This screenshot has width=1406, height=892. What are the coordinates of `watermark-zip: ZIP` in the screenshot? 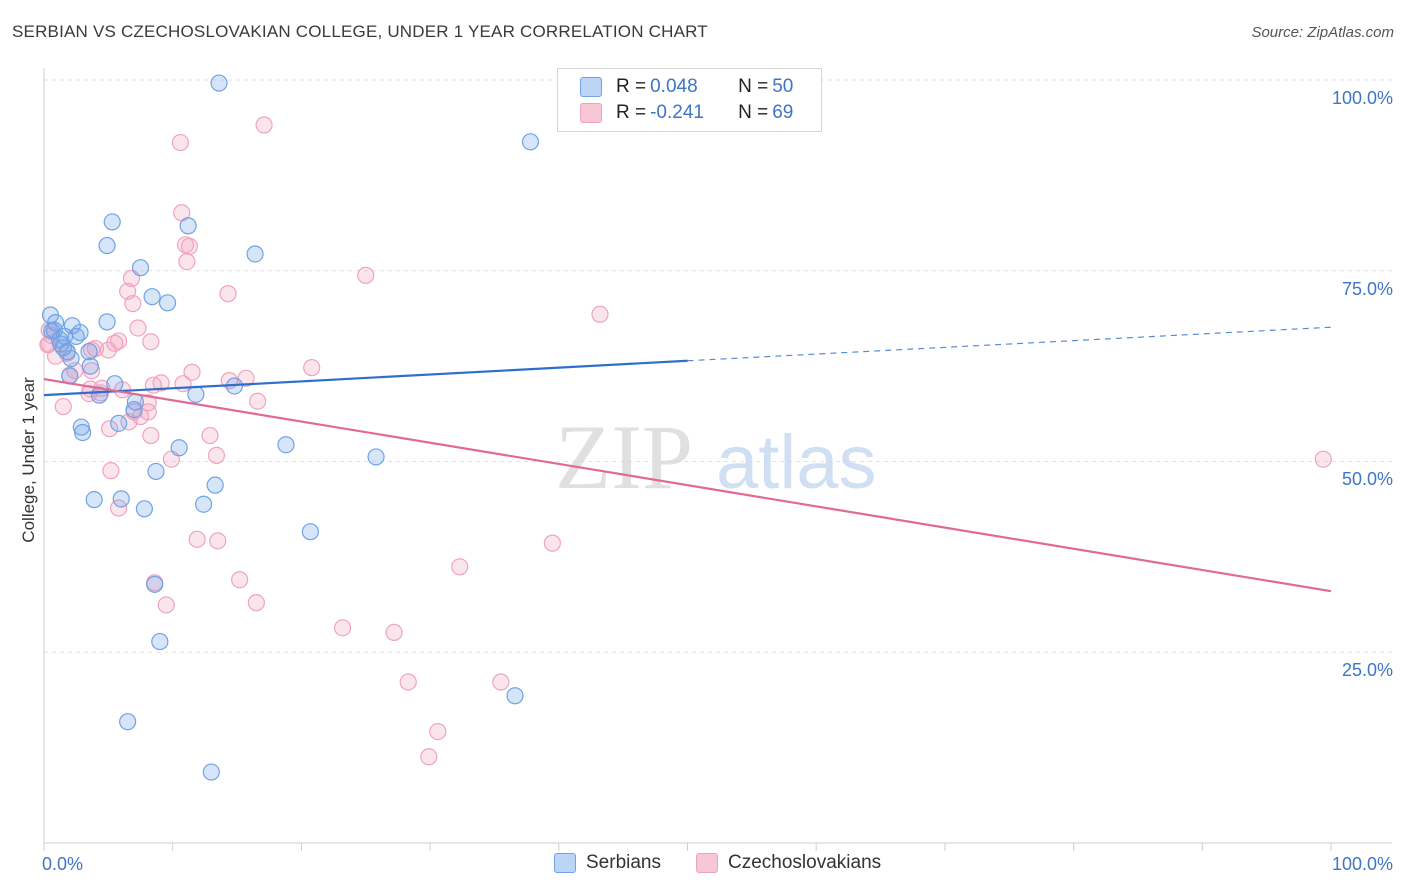 It's located at (624, 457).